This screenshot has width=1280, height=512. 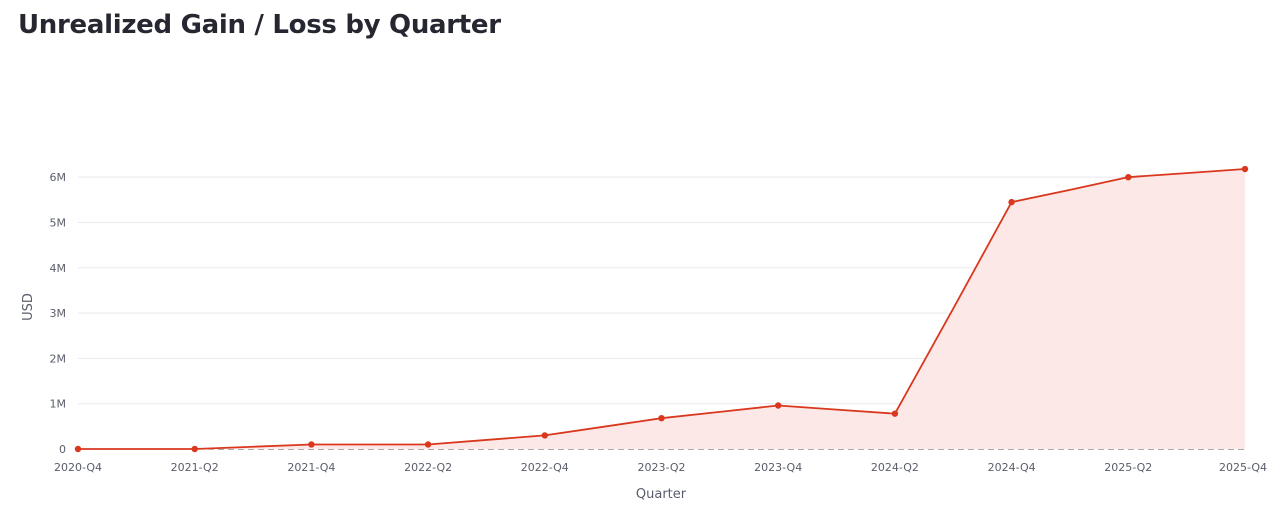 I want to click on x-tick-label: 2022-Q2, so click(x=428, y=467).